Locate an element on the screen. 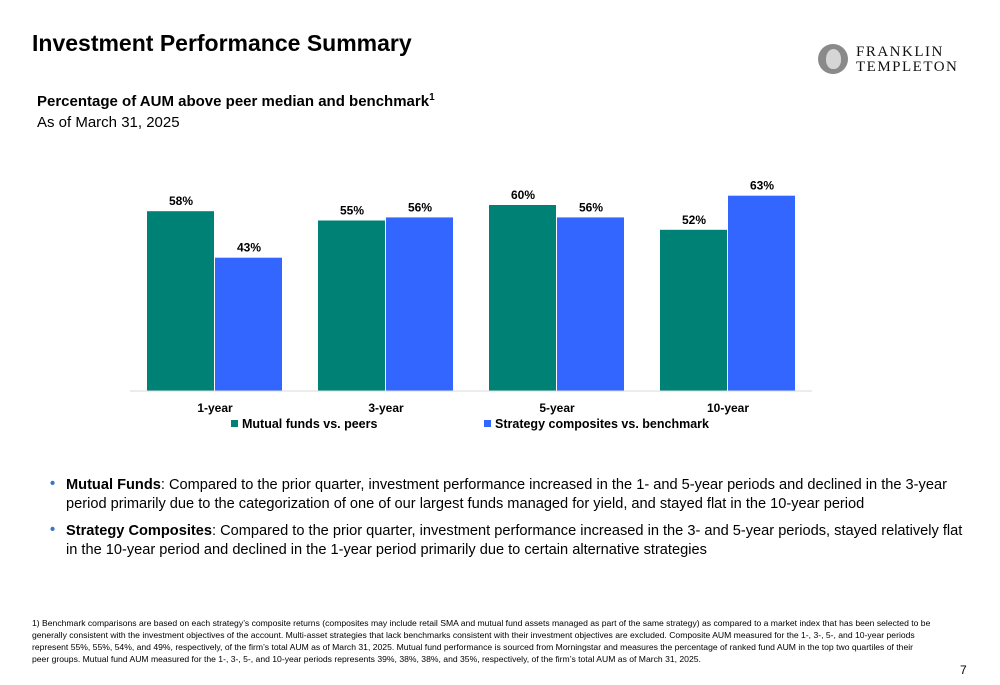 This screenshot has width=1000, height=685. page-title: Investment Performance Summary is located at coordinates (222, 43).